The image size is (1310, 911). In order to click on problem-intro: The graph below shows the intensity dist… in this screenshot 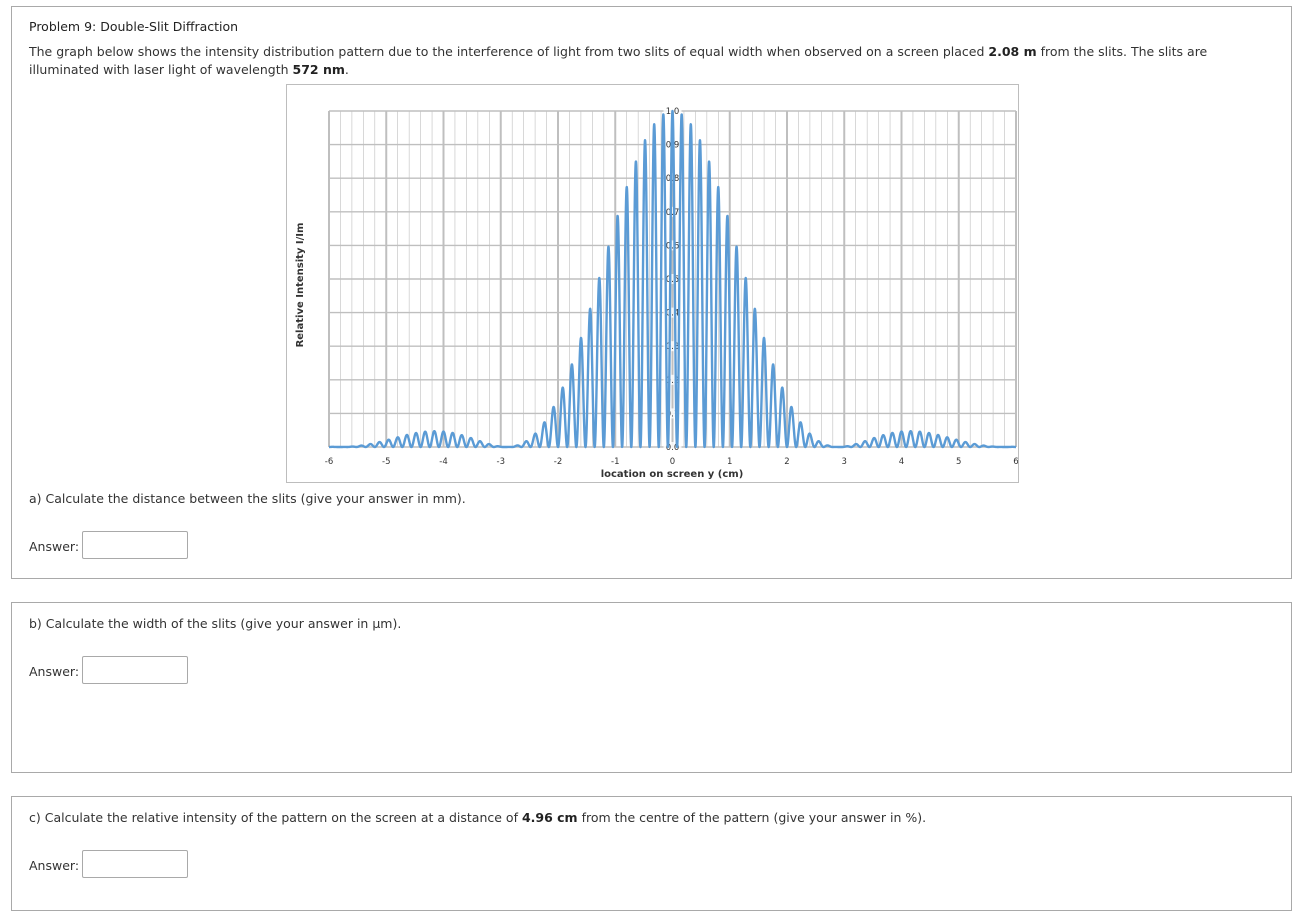, I will do `click(651, 61)`.